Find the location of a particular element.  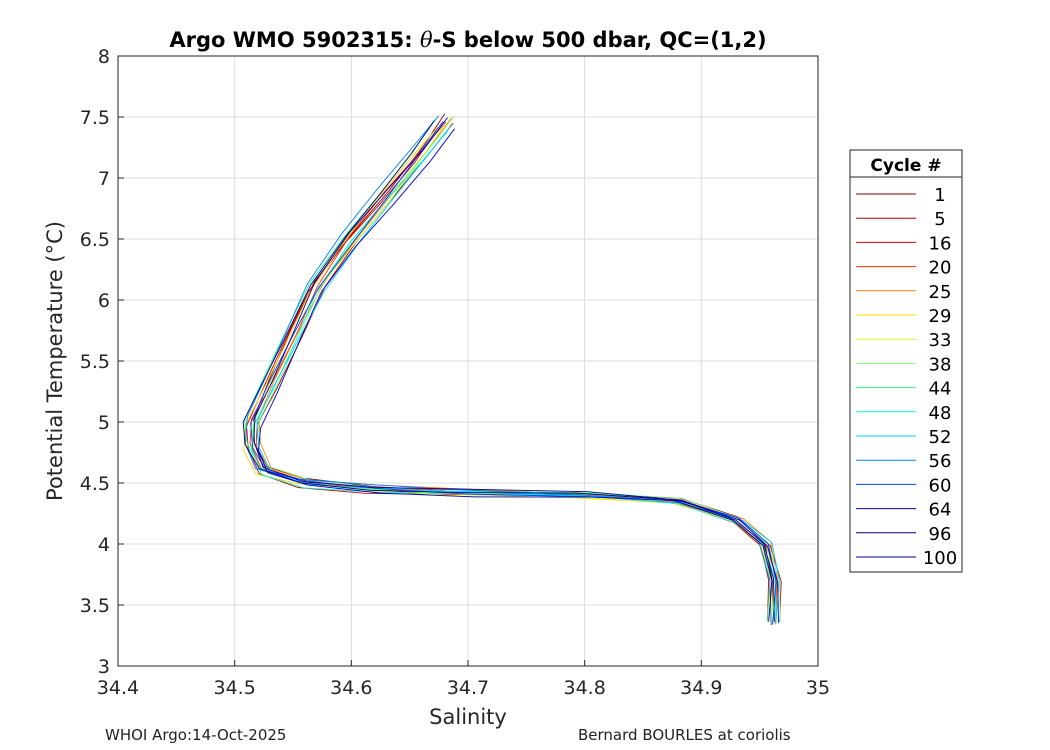

y-tick-label: 4 is located at coordinates (104, 545).